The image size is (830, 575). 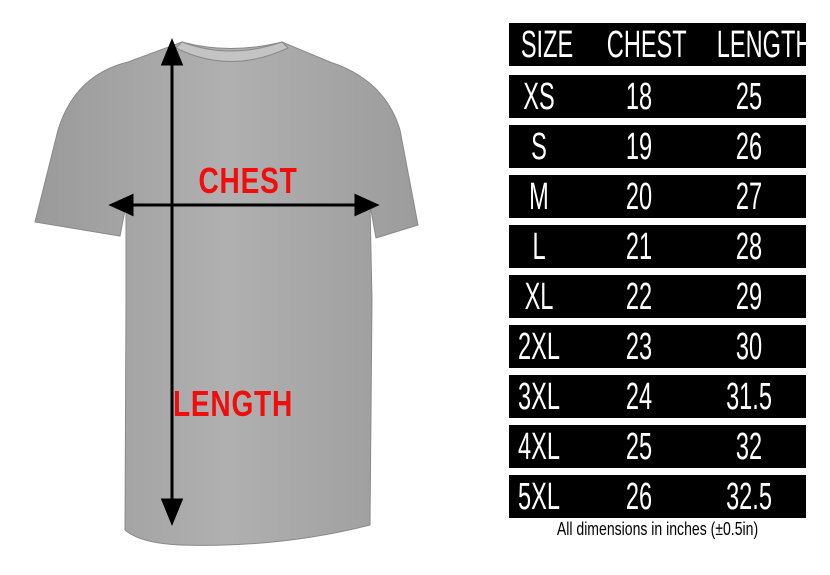 I want to click on table-row: 4XL 25 32, so click(x=657, y=446).